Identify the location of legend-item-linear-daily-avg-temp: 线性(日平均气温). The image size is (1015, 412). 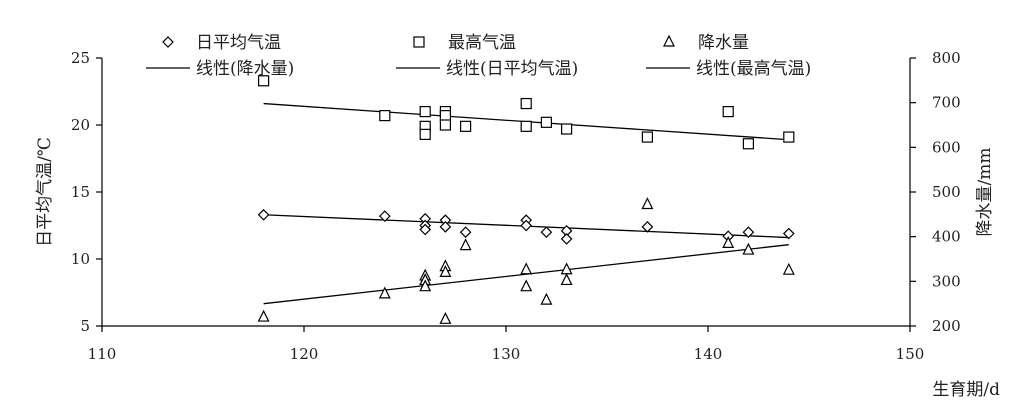
(487, 69).